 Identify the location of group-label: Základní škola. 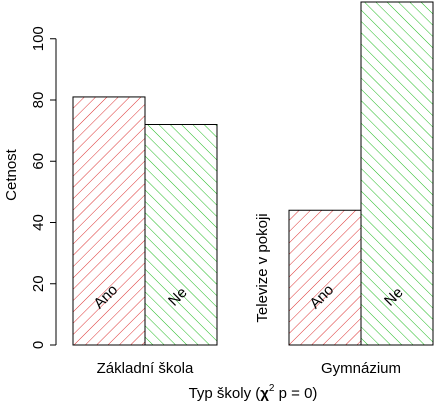
(145, 368).